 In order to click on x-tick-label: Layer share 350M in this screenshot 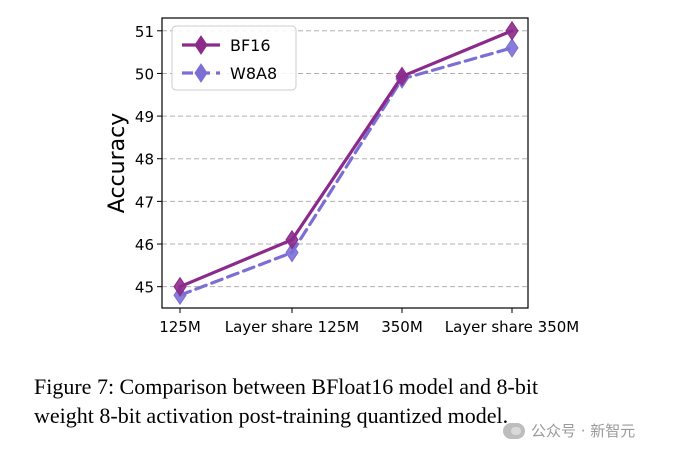, I will do `click(512, 327)`.